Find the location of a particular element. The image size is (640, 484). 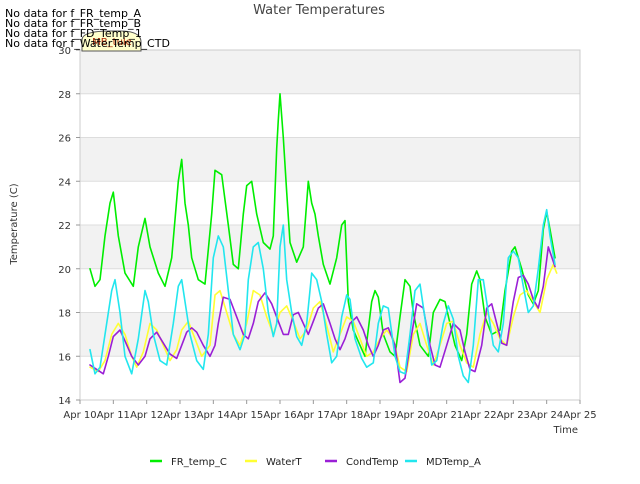

x-tick-label: Apr 19 is located at coordinates (379, 415).